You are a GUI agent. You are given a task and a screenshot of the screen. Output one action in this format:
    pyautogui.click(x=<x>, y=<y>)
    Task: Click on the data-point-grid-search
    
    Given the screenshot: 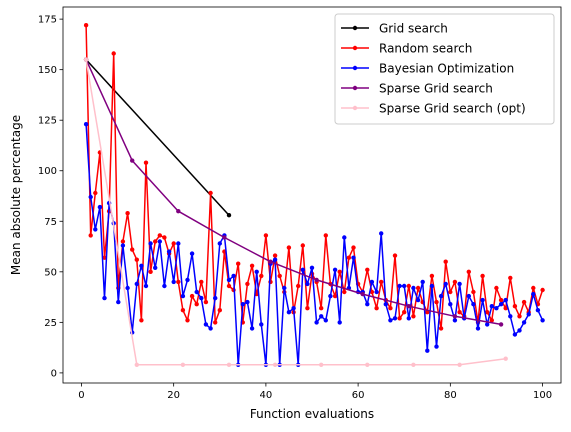 What is the action you would take?
    pyautogui.click(x=229, y=215)
    